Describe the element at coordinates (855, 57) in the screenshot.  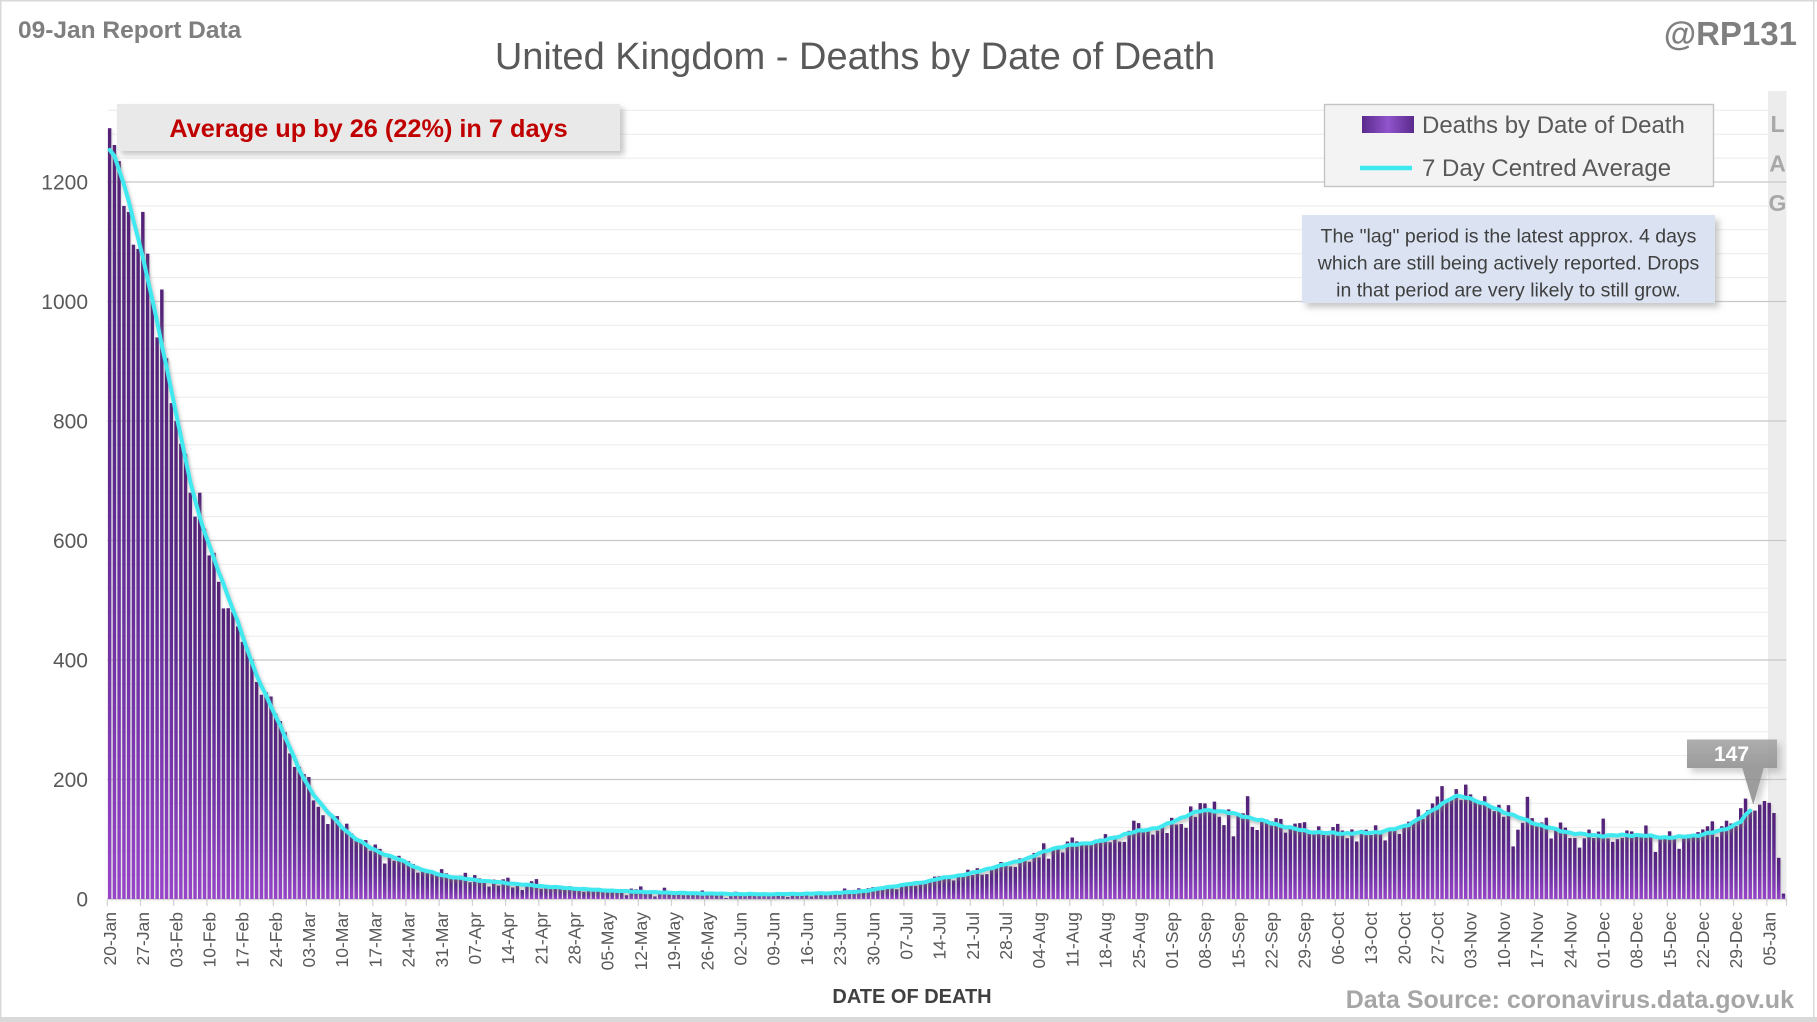
I see `svg-text:United Kingdom - Deaths by Dat: United Kingdom - Deaths by Date of Death` at that location.